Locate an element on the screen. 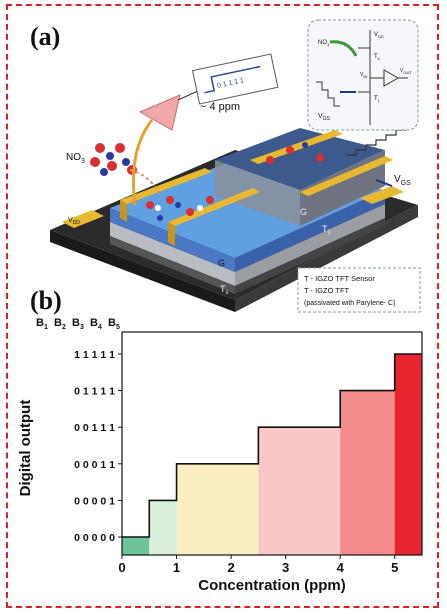 The width and height of the screenshot is (447, 614). x-axis-label: Concentration (ppm) is located at coordinates (272, 585).